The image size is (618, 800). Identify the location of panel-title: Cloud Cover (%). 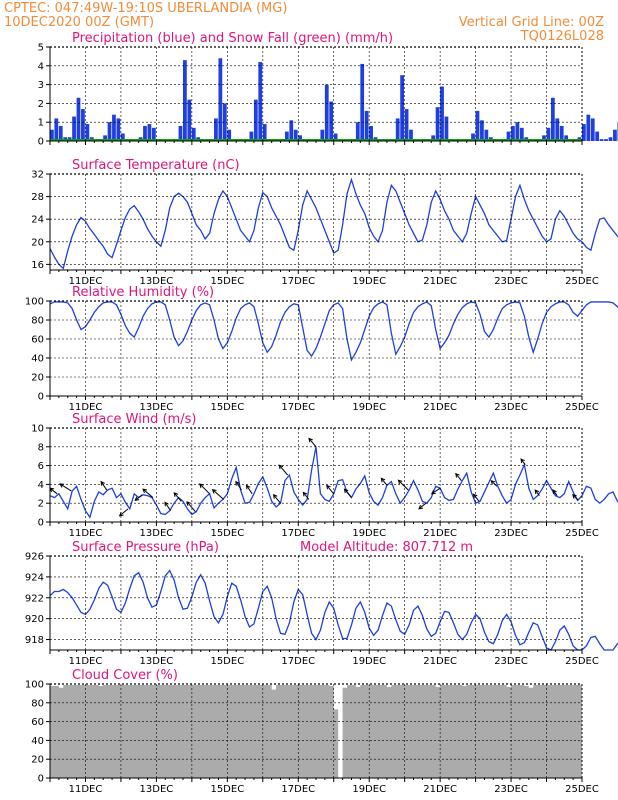
(125, 675).